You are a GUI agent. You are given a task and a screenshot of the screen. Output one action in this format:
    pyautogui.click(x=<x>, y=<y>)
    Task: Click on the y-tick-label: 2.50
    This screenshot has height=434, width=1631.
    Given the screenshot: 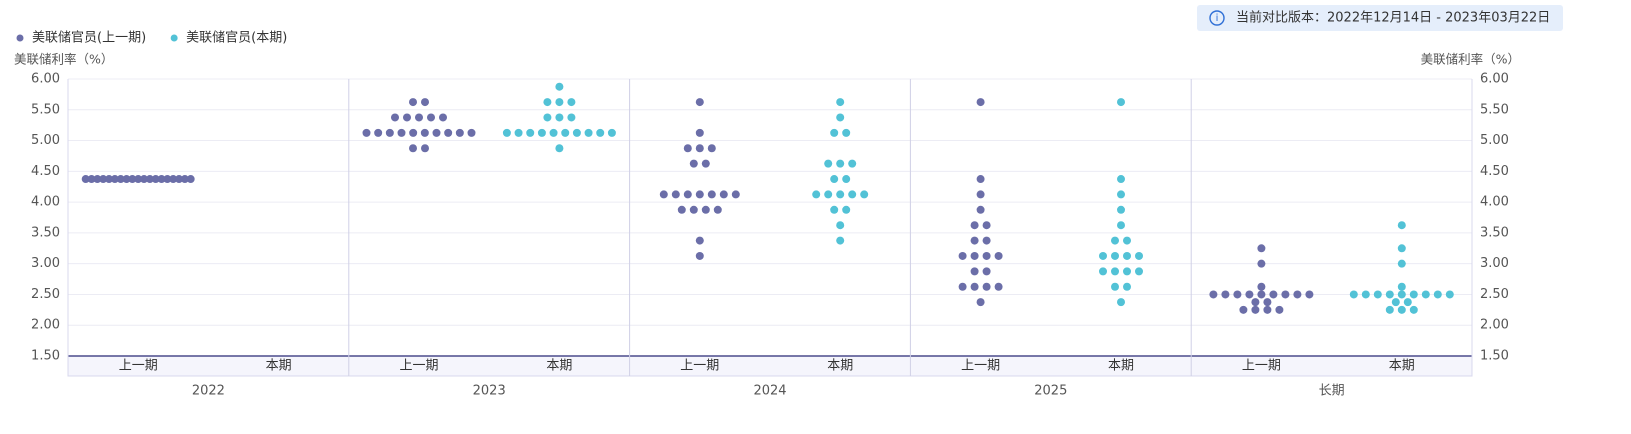 What is the action you would take?
    pyautogui.click(x=45, y=294)
    